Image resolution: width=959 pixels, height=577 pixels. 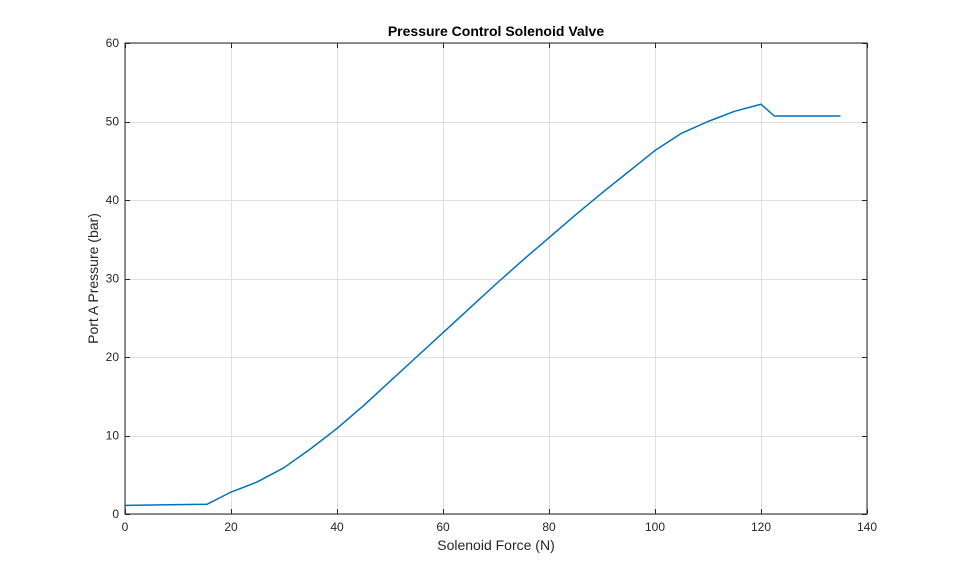 I want to click on x-tick-label: 120, so click(x=761, y=527).